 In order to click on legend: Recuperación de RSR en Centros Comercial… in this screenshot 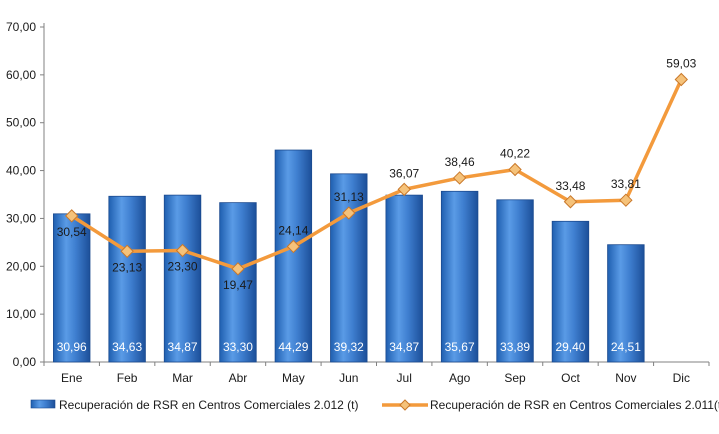, I will do `click(374, 405)`.